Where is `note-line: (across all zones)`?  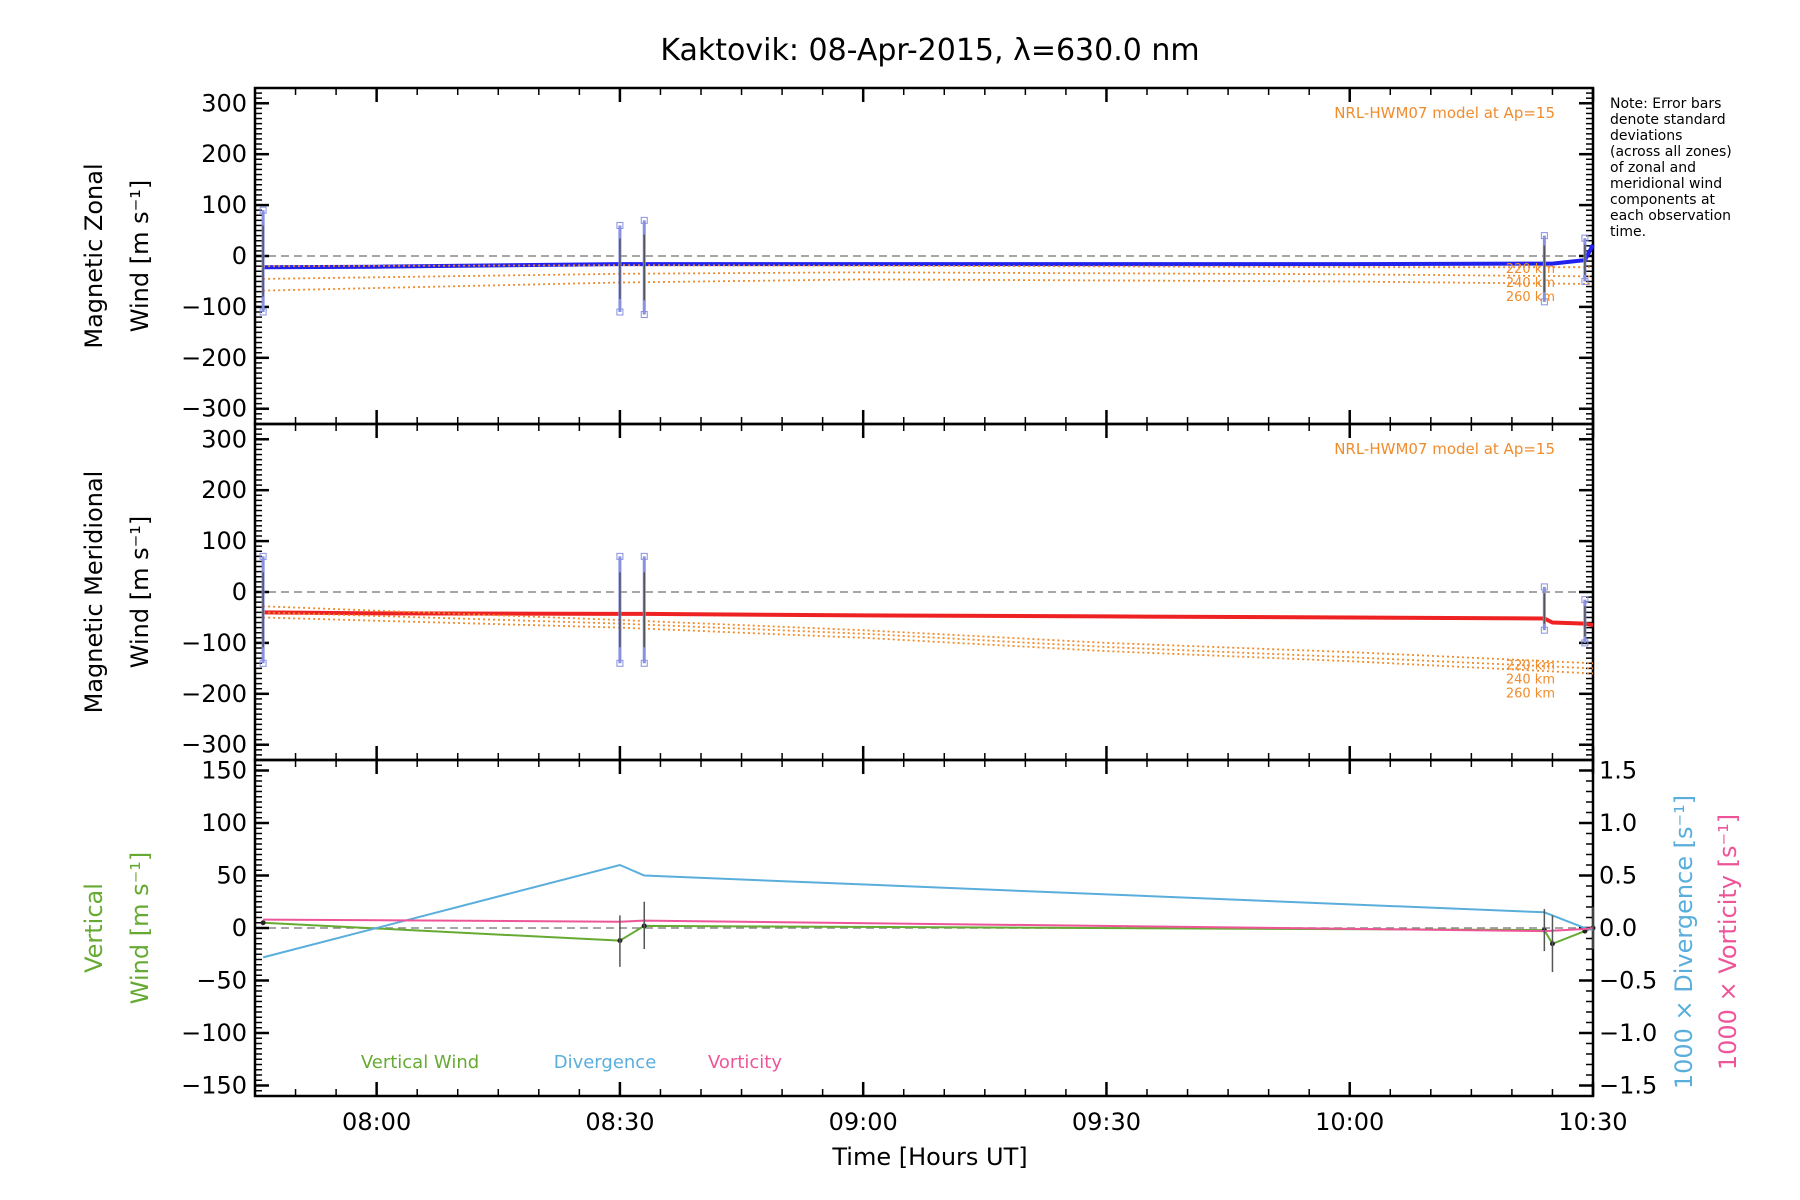
note-line: (across all zones) is located at coordinates (1671, 152).